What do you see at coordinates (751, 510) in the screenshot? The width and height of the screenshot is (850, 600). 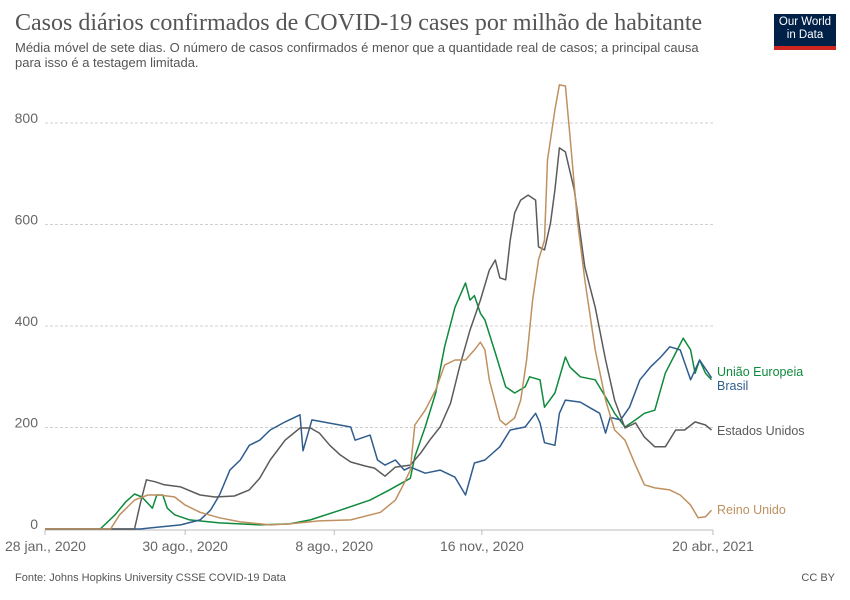 I see `series-label: Reino Unido` at bounding box center [751, 510].